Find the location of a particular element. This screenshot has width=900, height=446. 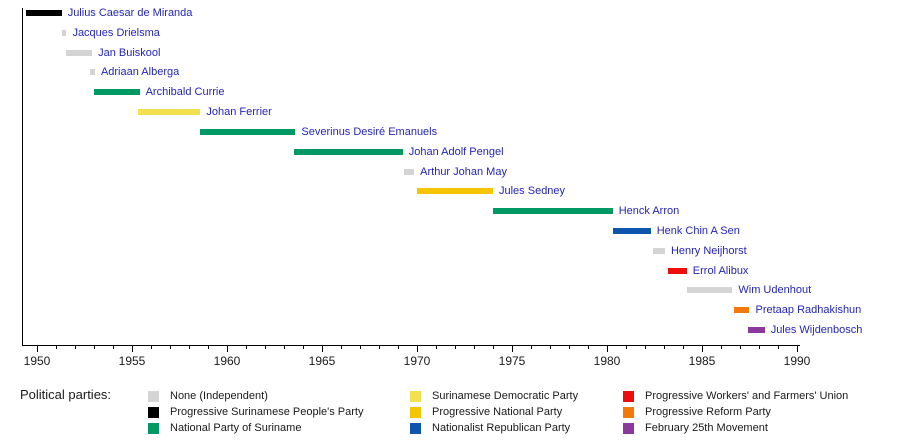

x-axis-tick-label: 1955 is located at coordinates (132, 361).